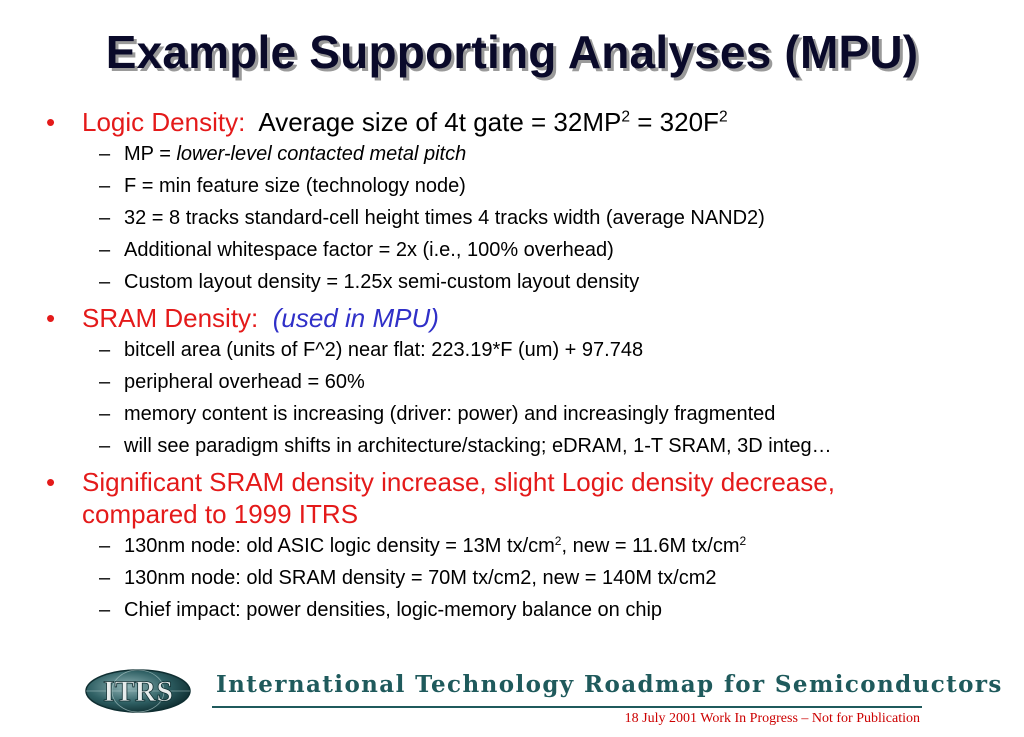 Image resolution: width=1024 pixels, height=737 pixels. Describe the element at coordinates (674, 122) in the screenshot. I see `logic-density-text-mid: = 320F` at that location.